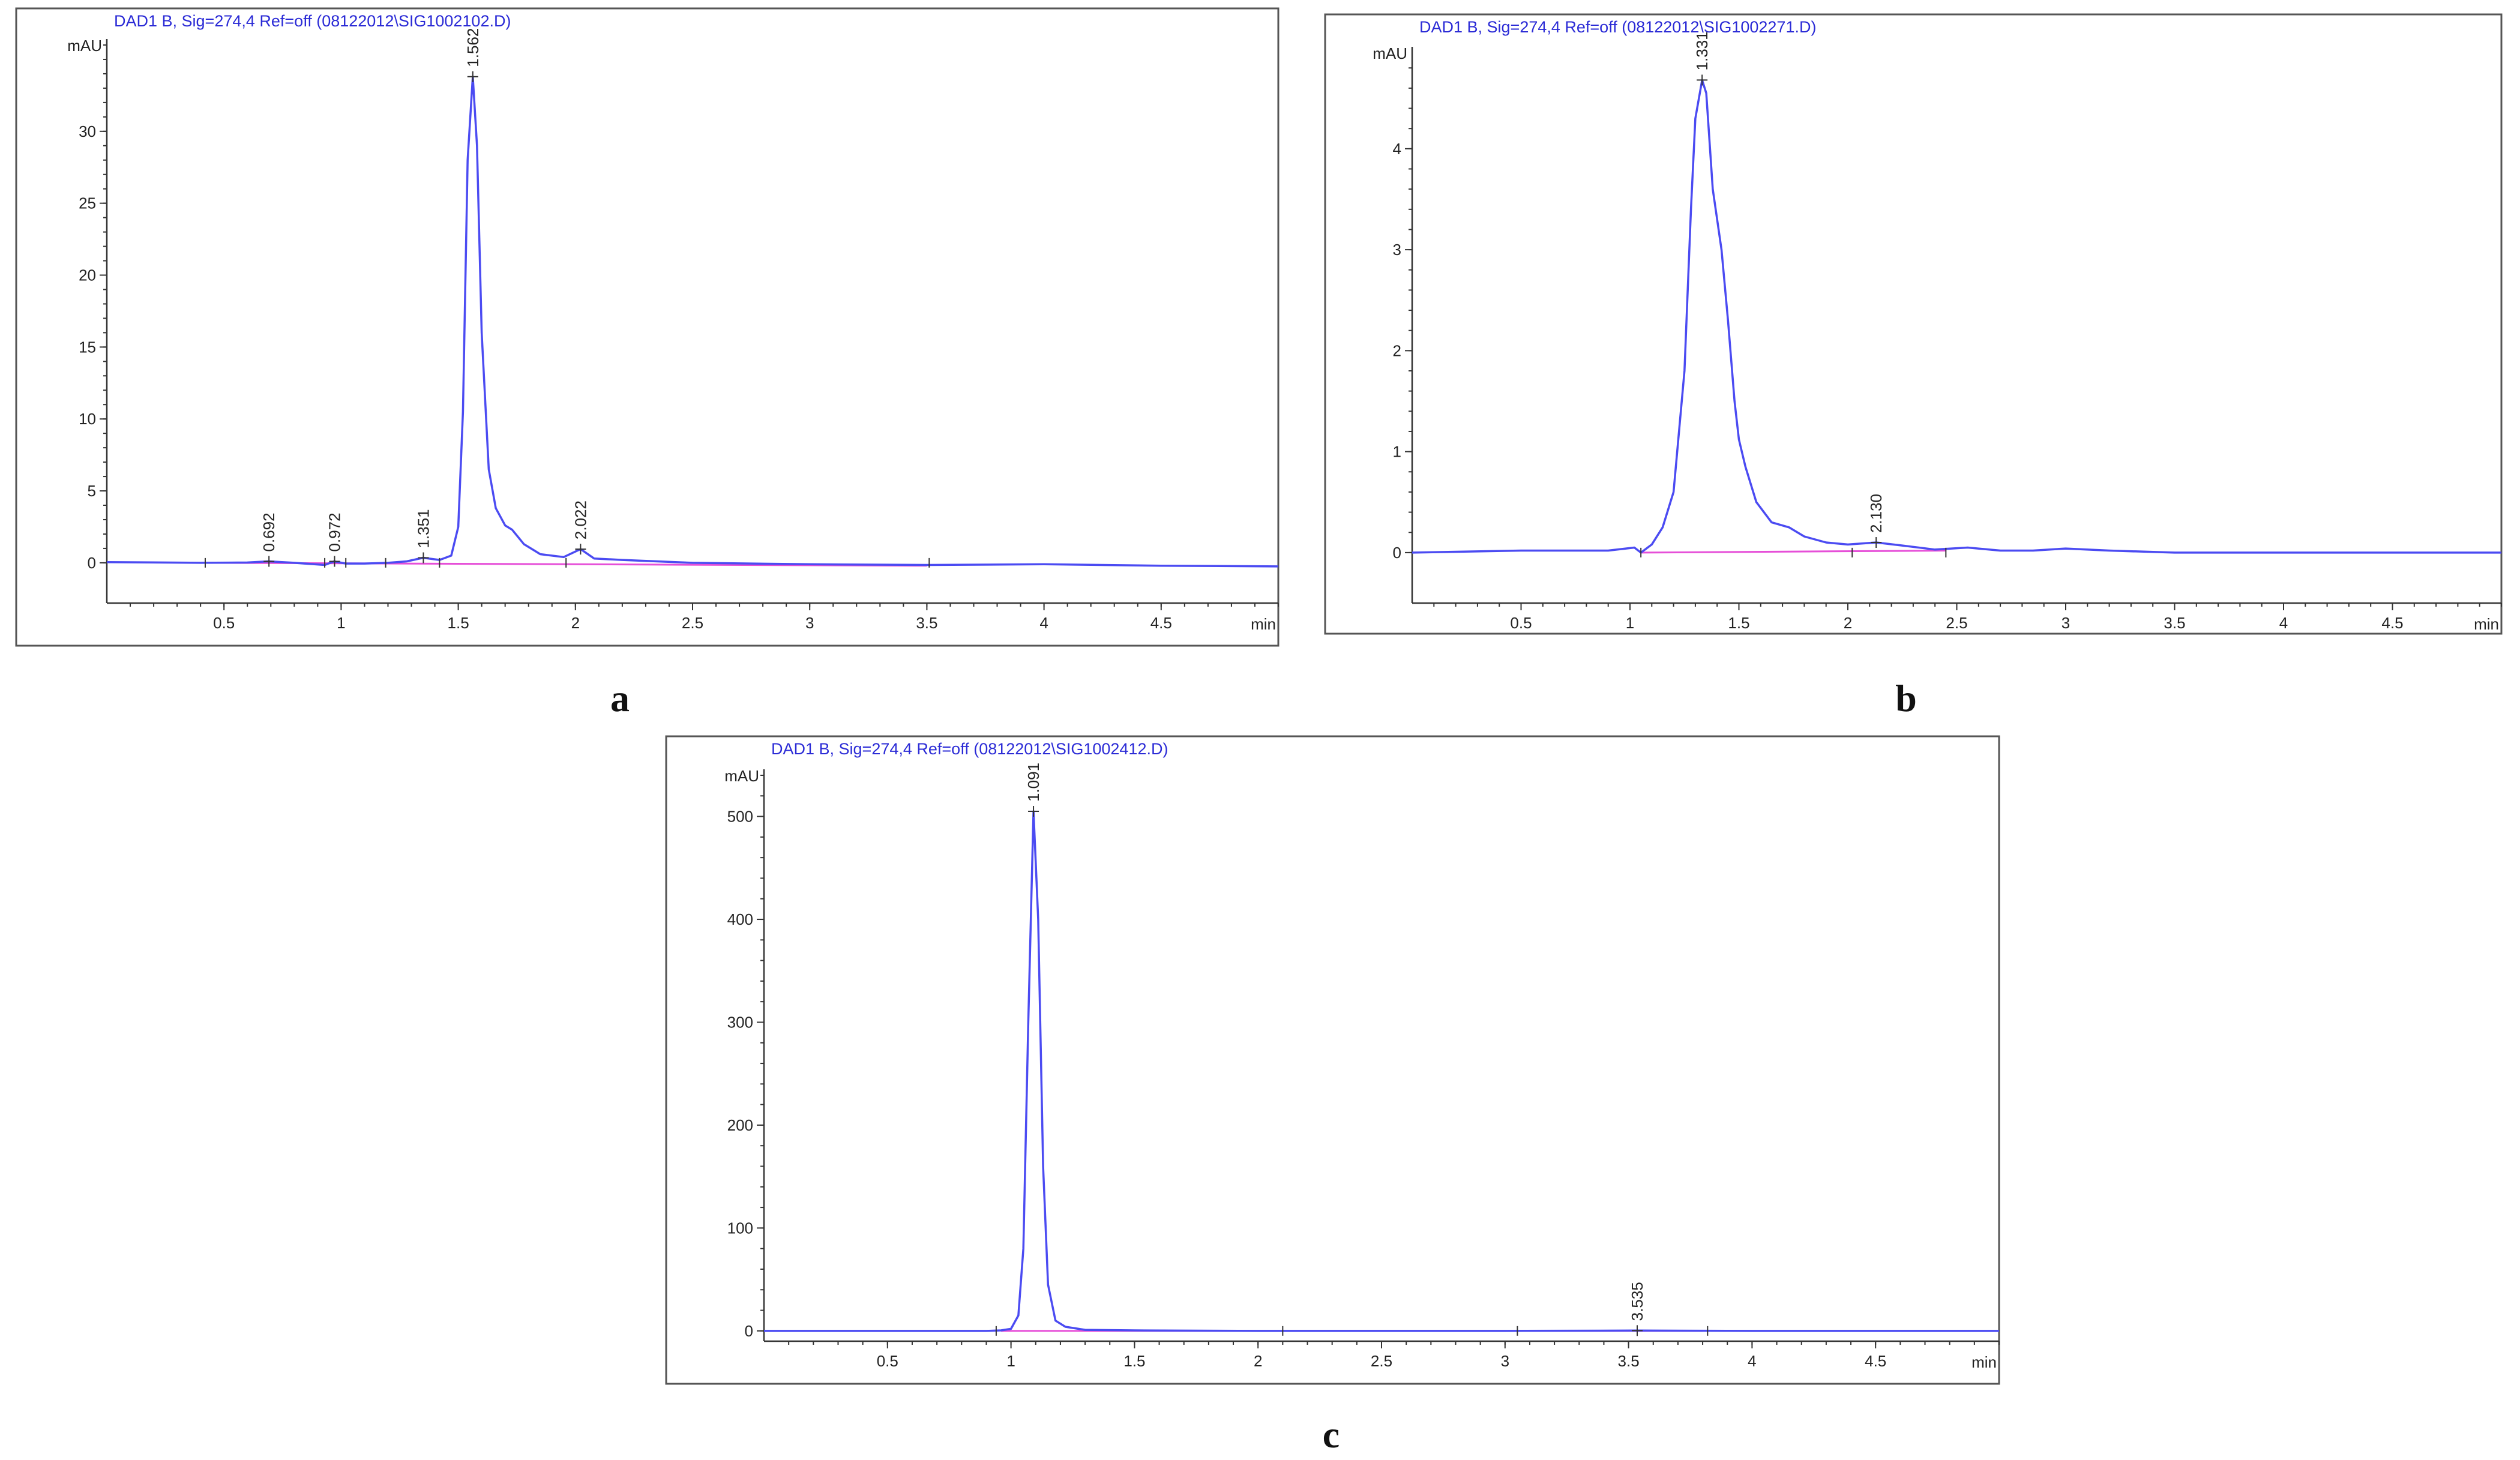 This screenshot has width=2520, height=1460. Describe the element at coordinates (473, 47) in the screenshot. I see `peak-retention-label: 1.562` at that location.